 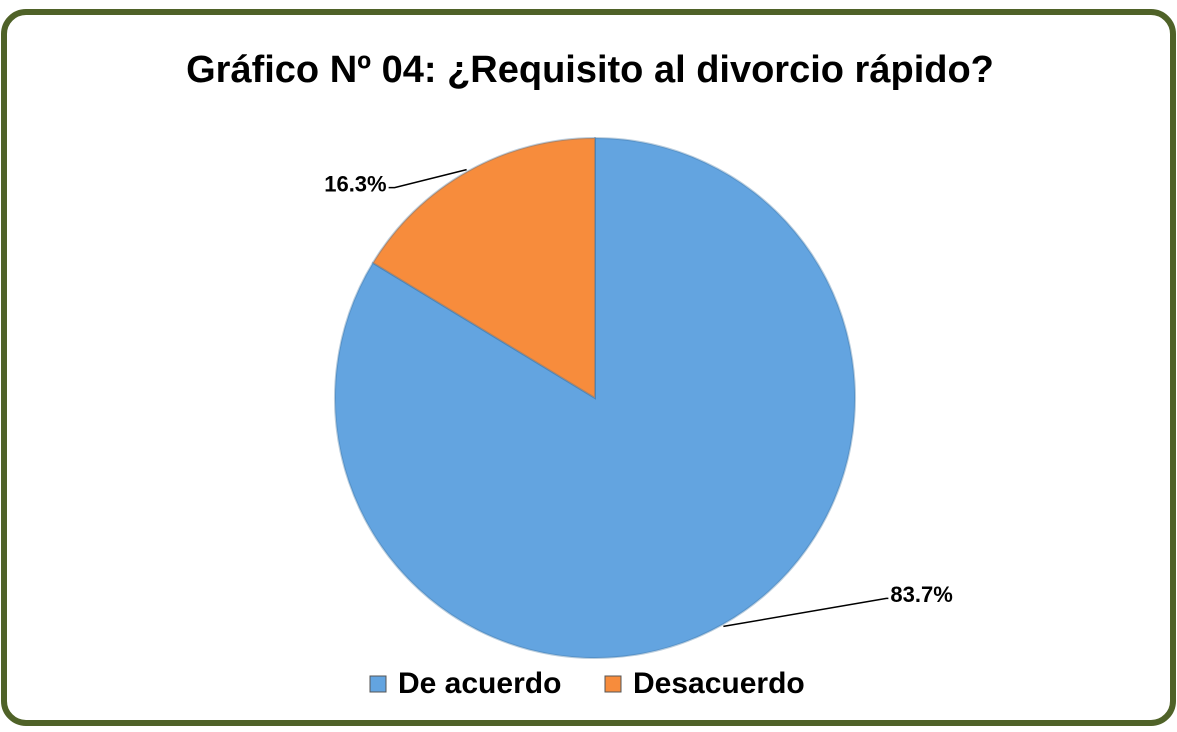 I want to click on legend-label: Desacuerdo, so click(x=719, y=683).